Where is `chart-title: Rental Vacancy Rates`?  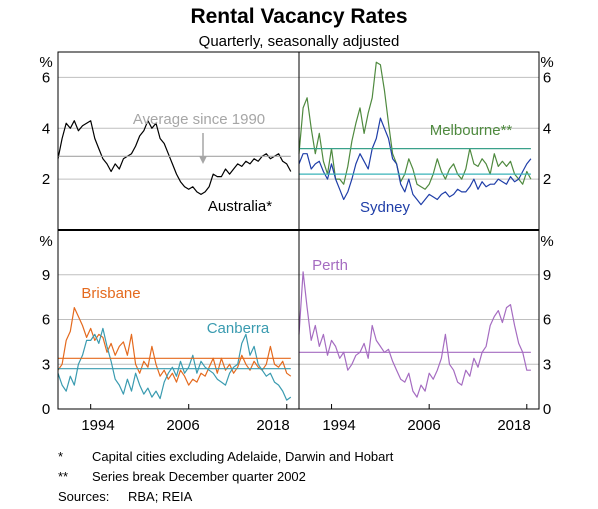 chart-title: Rental Vacancy Rates is located at coordinates (298, 16).